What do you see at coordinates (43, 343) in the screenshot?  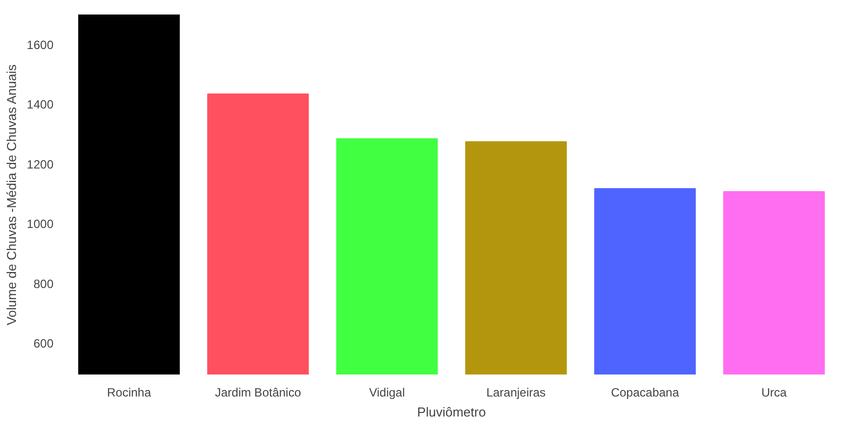 I see `y-tick-label: 600` at bounding box center [43, 343].